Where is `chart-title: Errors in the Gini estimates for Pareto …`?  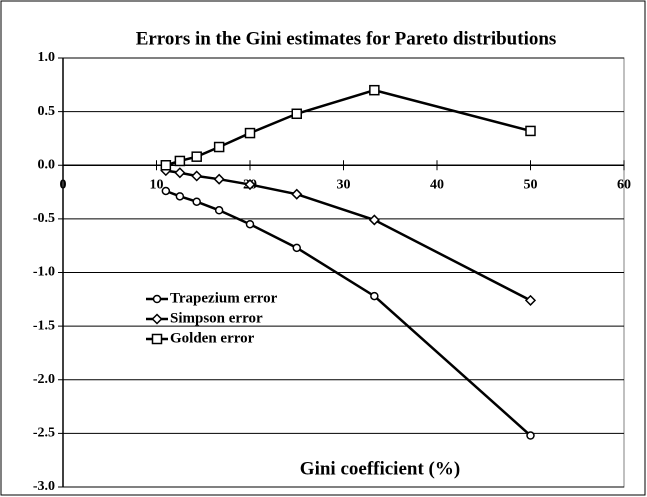 chart-title: Errors in the Gini estimates for Pareto … is located at coordinates (346, 38).